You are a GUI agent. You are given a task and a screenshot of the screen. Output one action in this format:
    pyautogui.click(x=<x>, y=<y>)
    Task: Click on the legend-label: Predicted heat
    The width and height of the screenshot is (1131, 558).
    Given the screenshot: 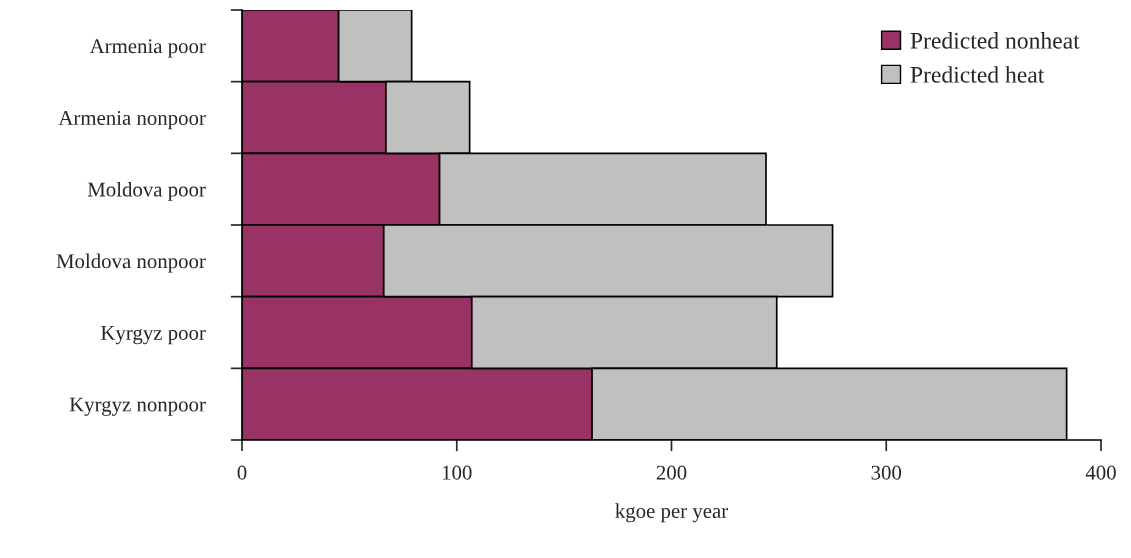 What is the action you would take?
    pyautogui.click(x=977, y=74)
    